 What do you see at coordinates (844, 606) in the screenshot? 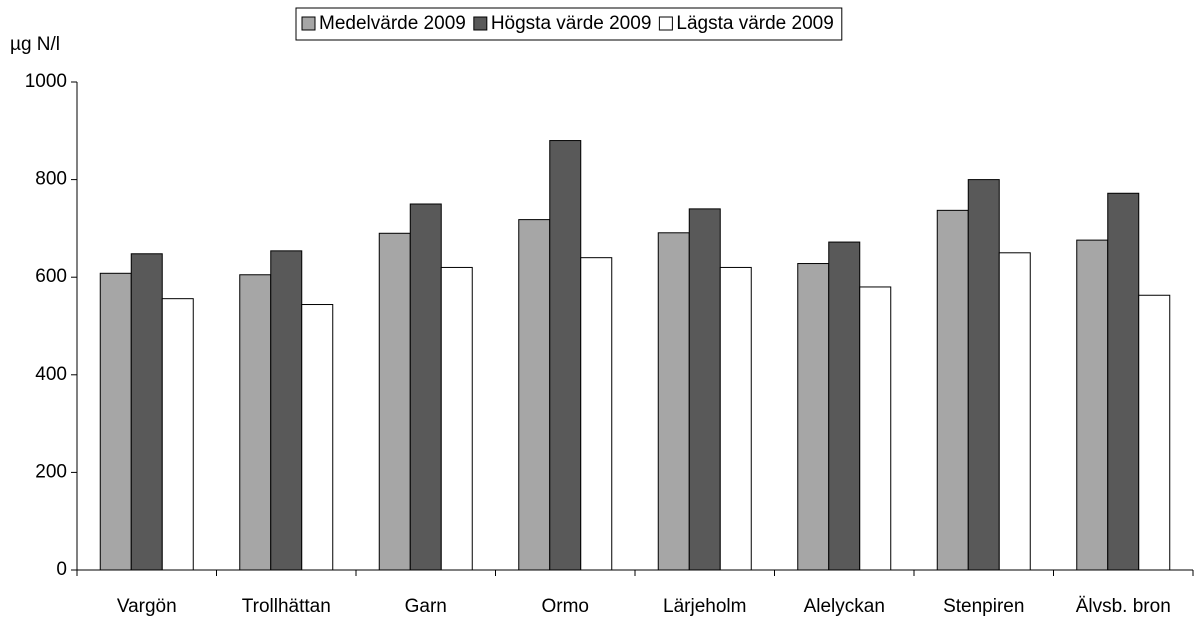
I see `x-tick-label: Alelyckan` at bounding box center [844, 606].